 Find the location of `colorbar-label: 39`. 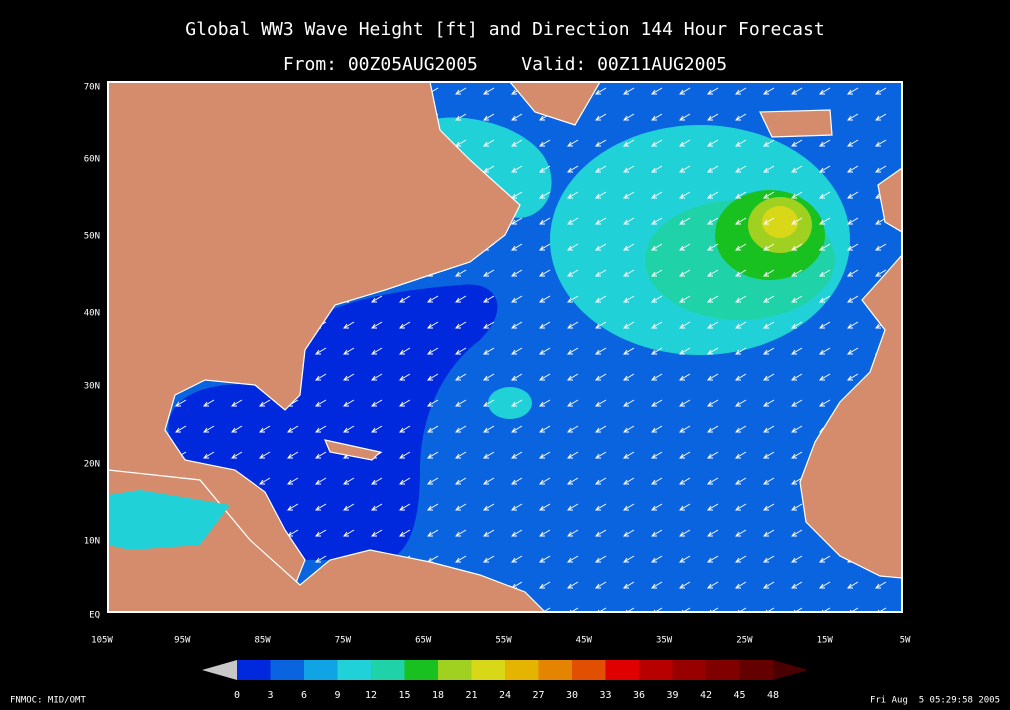

colorbar-label: 39 is located at coordinates (672, 695).